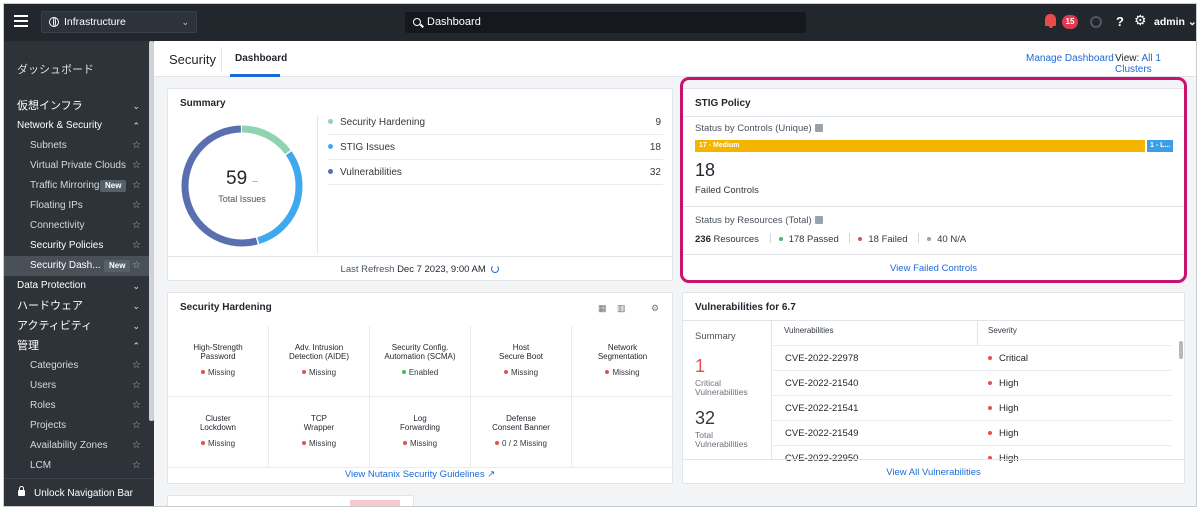 This screenshot has height=509, width=1200. Describe the element at coordinates (79, 266) in the screenshot. I see `sidebar-item-security-dashboard: Security Dash... New ☆` at that location.